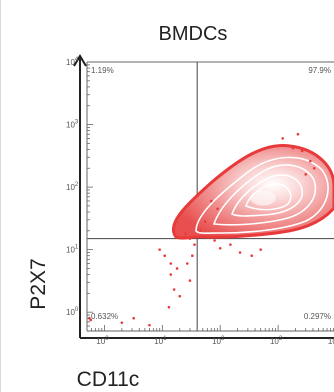 The image size is (334, 392). Describe the element at coordinates (0, 196) in the screenshot. I see `frame-edge` at that location.